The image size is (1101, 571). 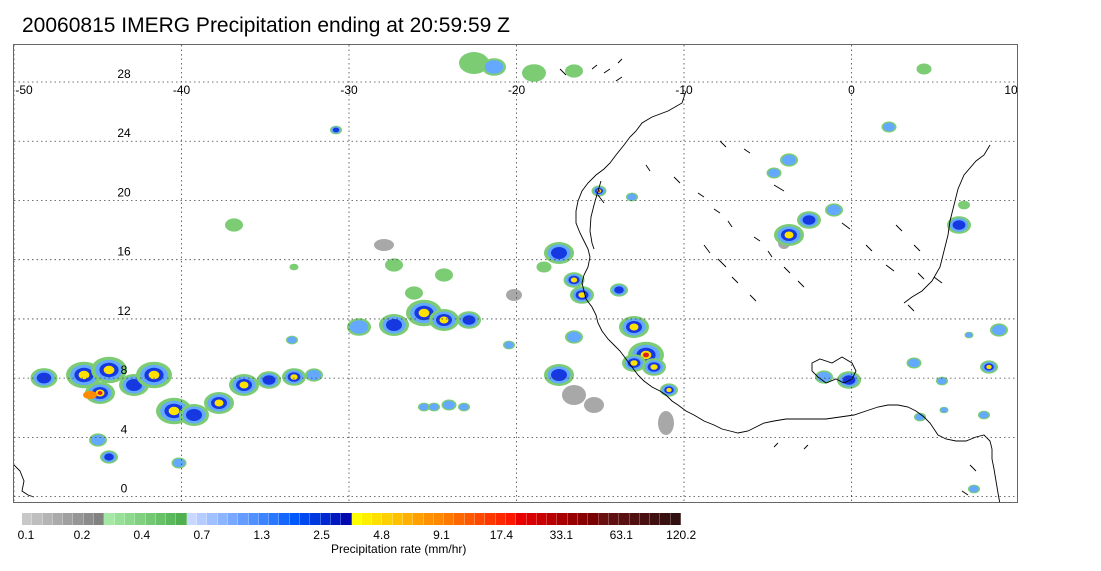 I want to click on east-coast-fragment, so click(x=947, y=224).